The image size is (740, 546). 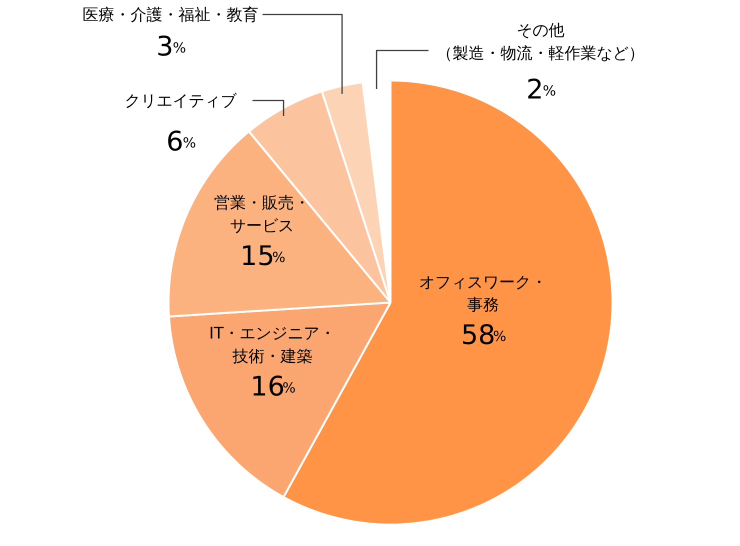 I want to click on slice-label: IT・エンジニア・技術・建築, so click(x=272, y=345).